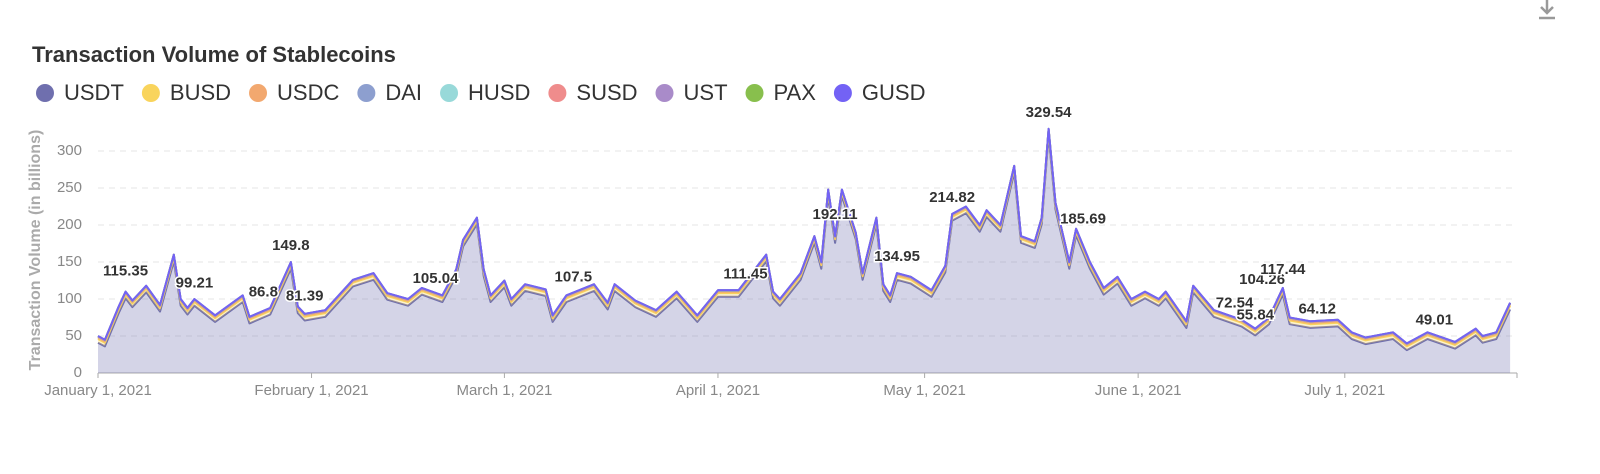 The height and width of the screenshot is (474, 1600). Describe the element at coordinates (1317, 309) in the screenshot. I see `data-label: 64.12` at that location.